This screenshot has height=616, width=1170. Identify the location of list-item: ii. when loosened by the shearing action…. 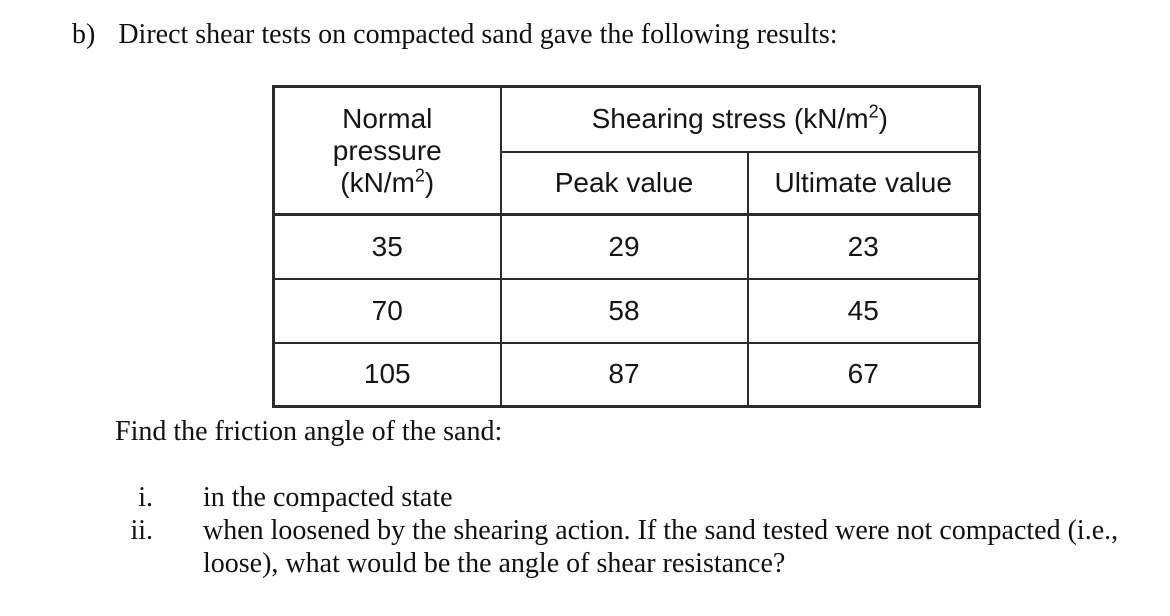
(628, 547).